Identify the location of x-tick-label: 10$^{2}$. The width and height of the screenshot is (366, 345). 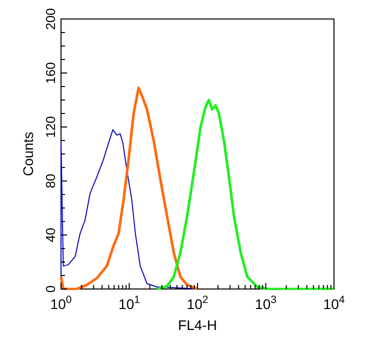
(197, 303).